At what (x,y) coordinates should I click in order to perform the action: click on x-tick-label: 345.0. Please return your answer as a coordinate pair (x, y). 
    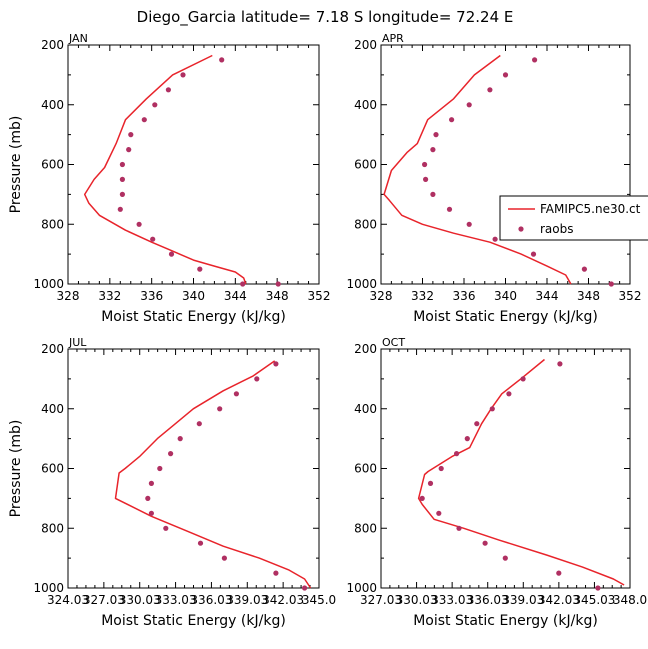
    Looking at the image, I should click on (319, 600).